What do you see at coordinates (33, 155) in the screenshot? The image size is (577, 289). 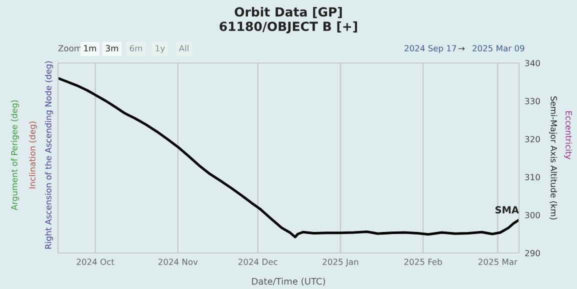 I see `text: Inclination (deg)` at bounding box center [33, 155].